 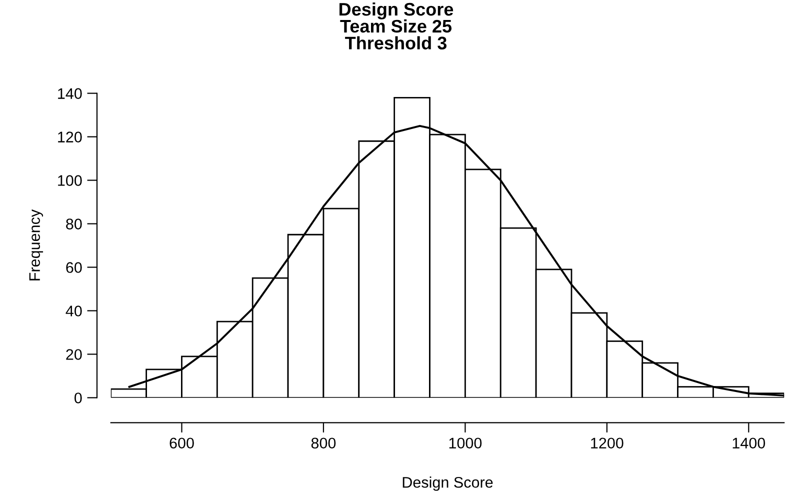 I want to click on x-axis-title: Design Score, so click(x=447, y=483).